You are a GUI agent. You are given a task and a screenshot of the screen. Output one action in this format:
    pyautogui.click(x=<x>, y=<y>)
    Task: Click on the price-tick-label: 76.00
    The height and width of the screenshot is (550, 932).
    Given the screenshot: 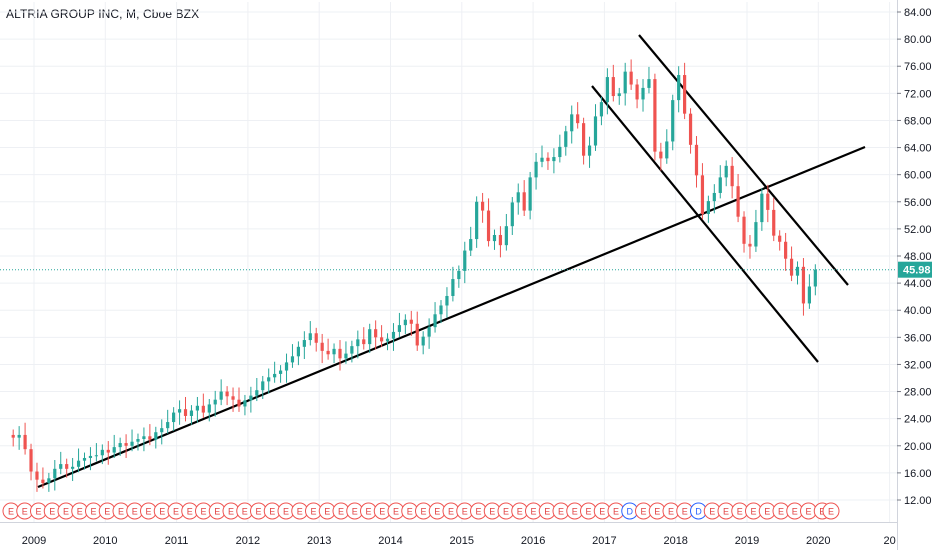 What is the action you would take?
    pyautogui.click(x=918, y=67)
    